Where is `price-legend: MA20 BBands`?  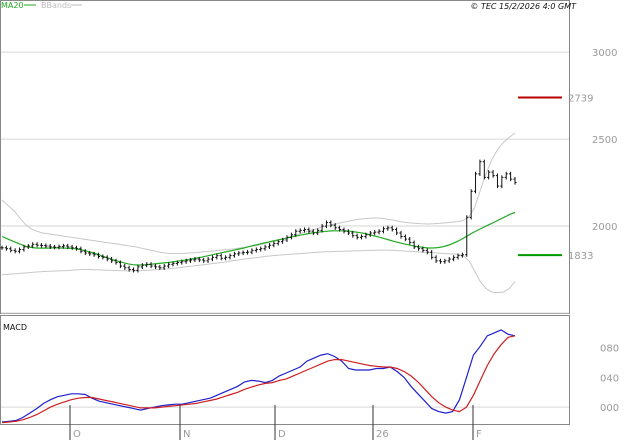
price-legend: MA20 BBands is located at coordinates (41, 5).